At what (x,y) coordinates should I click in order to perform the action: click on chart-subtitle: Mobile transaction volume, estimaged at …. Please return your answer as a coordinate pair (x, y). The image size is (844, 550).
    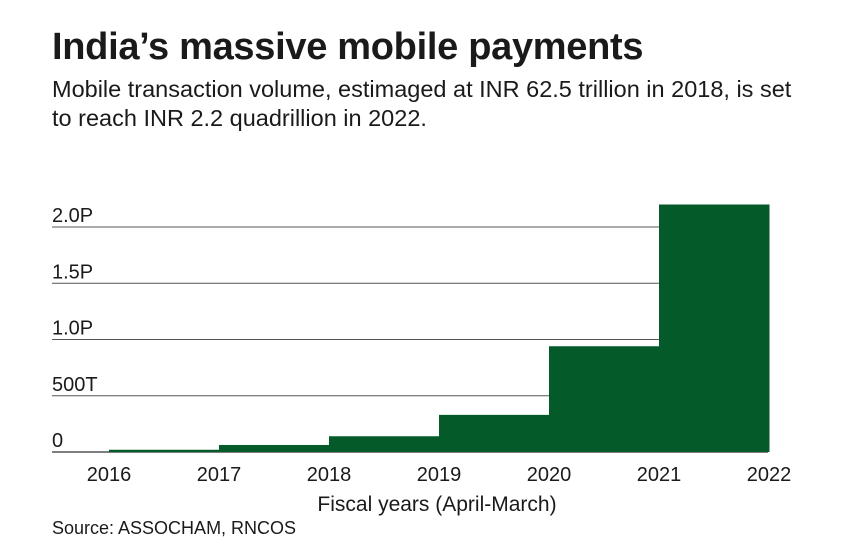
    Looking at the image, I should click on (422, 103).